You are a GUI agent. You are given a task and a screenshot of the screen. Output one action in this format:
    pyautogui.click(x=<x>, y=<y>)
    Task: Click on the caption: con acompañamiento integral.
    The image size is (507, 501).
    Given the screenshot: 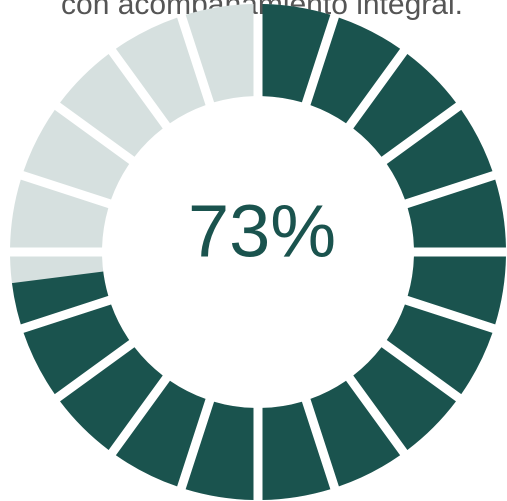 What is the action you would take?
    pyautogui.click(x=262, y=10)
    